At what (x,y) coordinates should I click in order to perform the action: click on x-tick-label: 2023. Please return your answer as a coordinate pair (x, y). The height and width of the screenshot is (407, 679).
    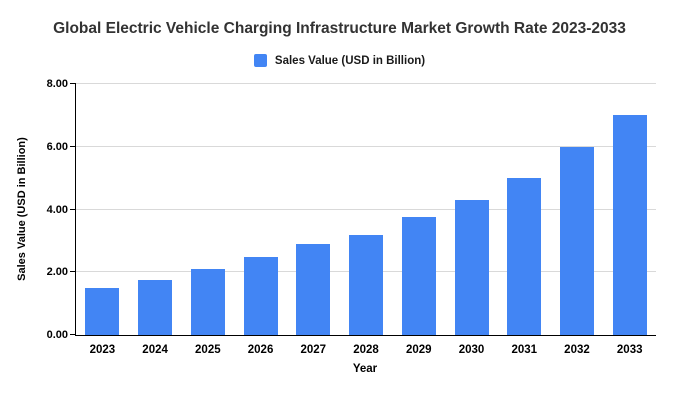
    Looking at the image, I should click on (102, 350).